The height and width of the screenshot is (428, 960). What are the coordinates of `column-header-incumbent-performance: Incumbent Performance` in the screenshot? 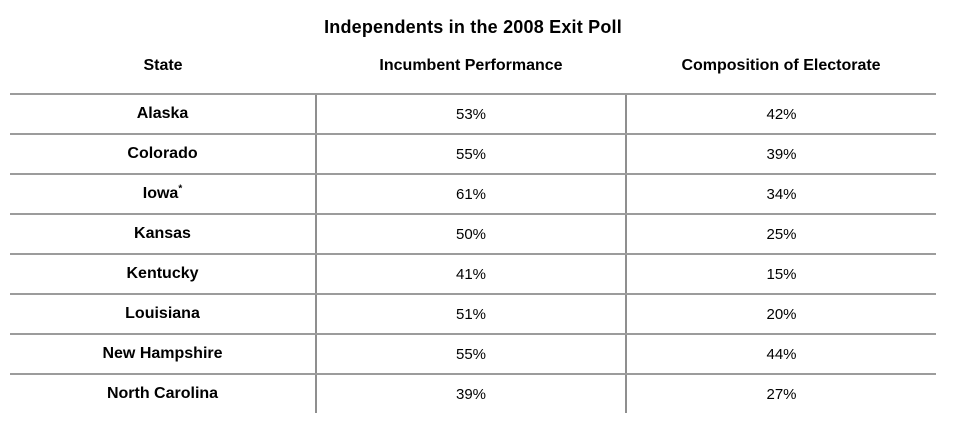 It's located at (471, 66).